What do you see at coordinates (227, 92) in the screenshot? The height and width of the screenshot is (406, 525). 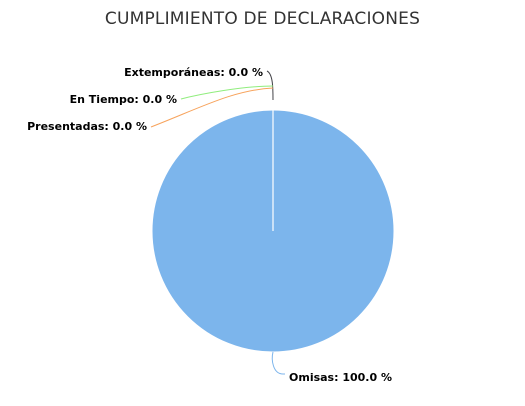 I see `connector-en-tiempo` at bounding box center [227, 92].